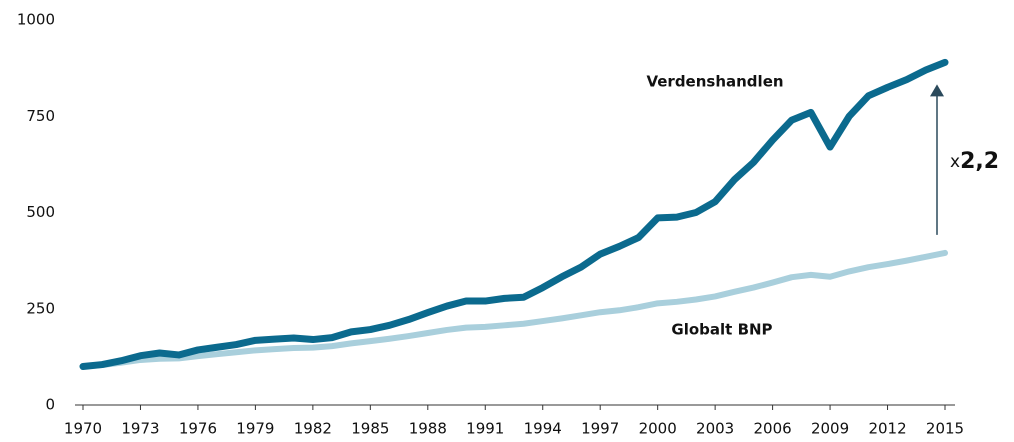  I want to click on y-tick-label: 1000, so click(36, 20).